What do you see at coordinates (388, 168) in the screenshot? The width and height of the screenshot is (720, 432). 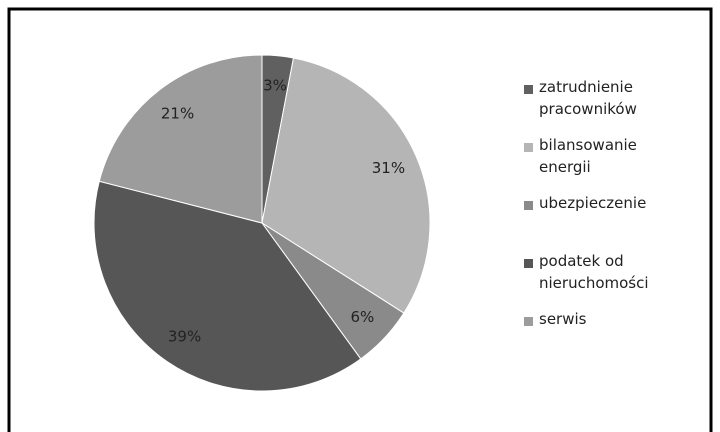 I see `data-label: 31%` at bounding box center [388, 168].